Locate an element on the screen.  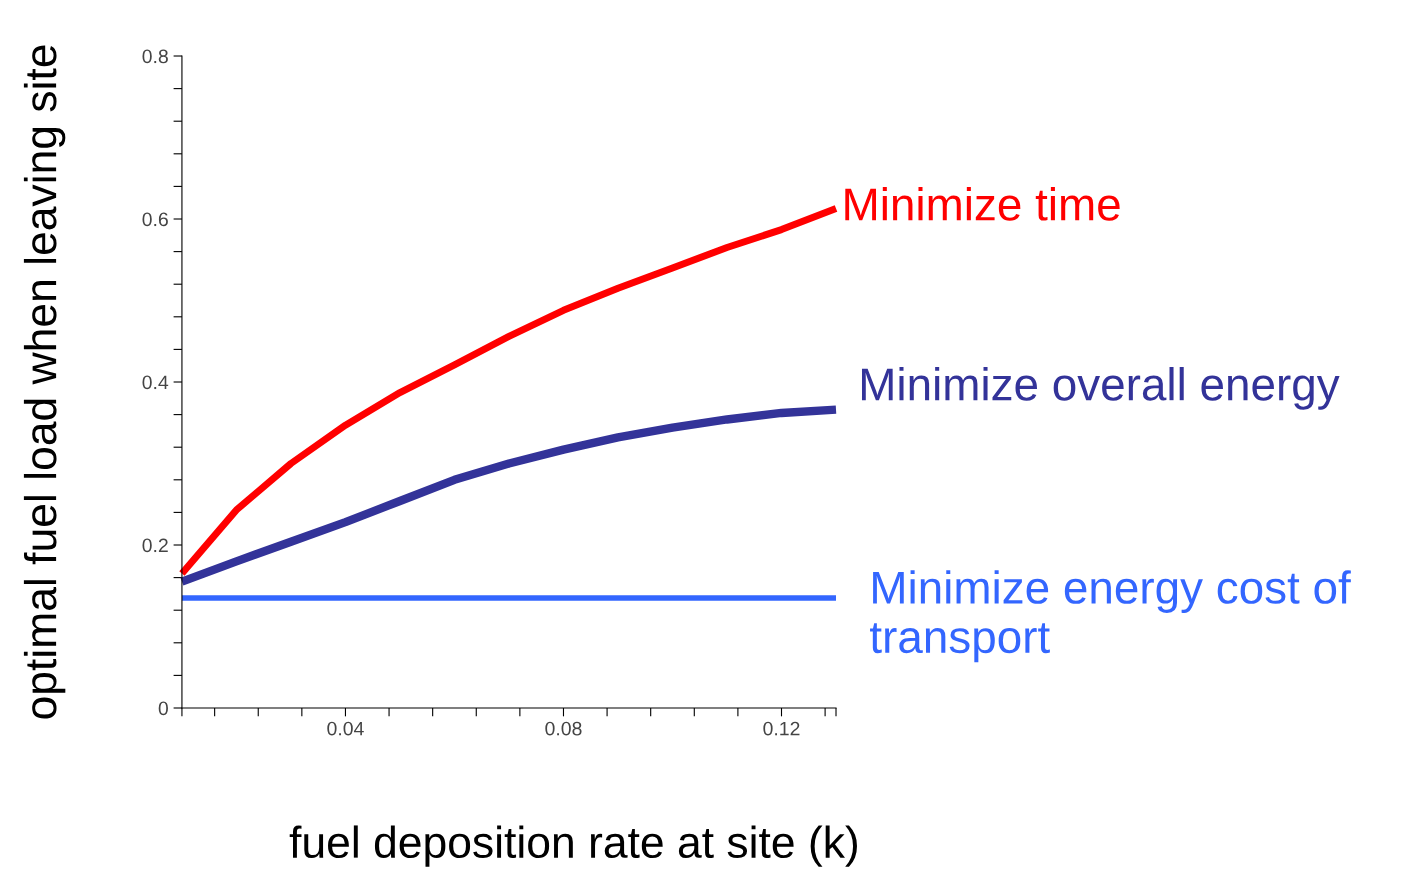
series-label: Minimize energy cost of transport is located at coordinates (1110, 616).